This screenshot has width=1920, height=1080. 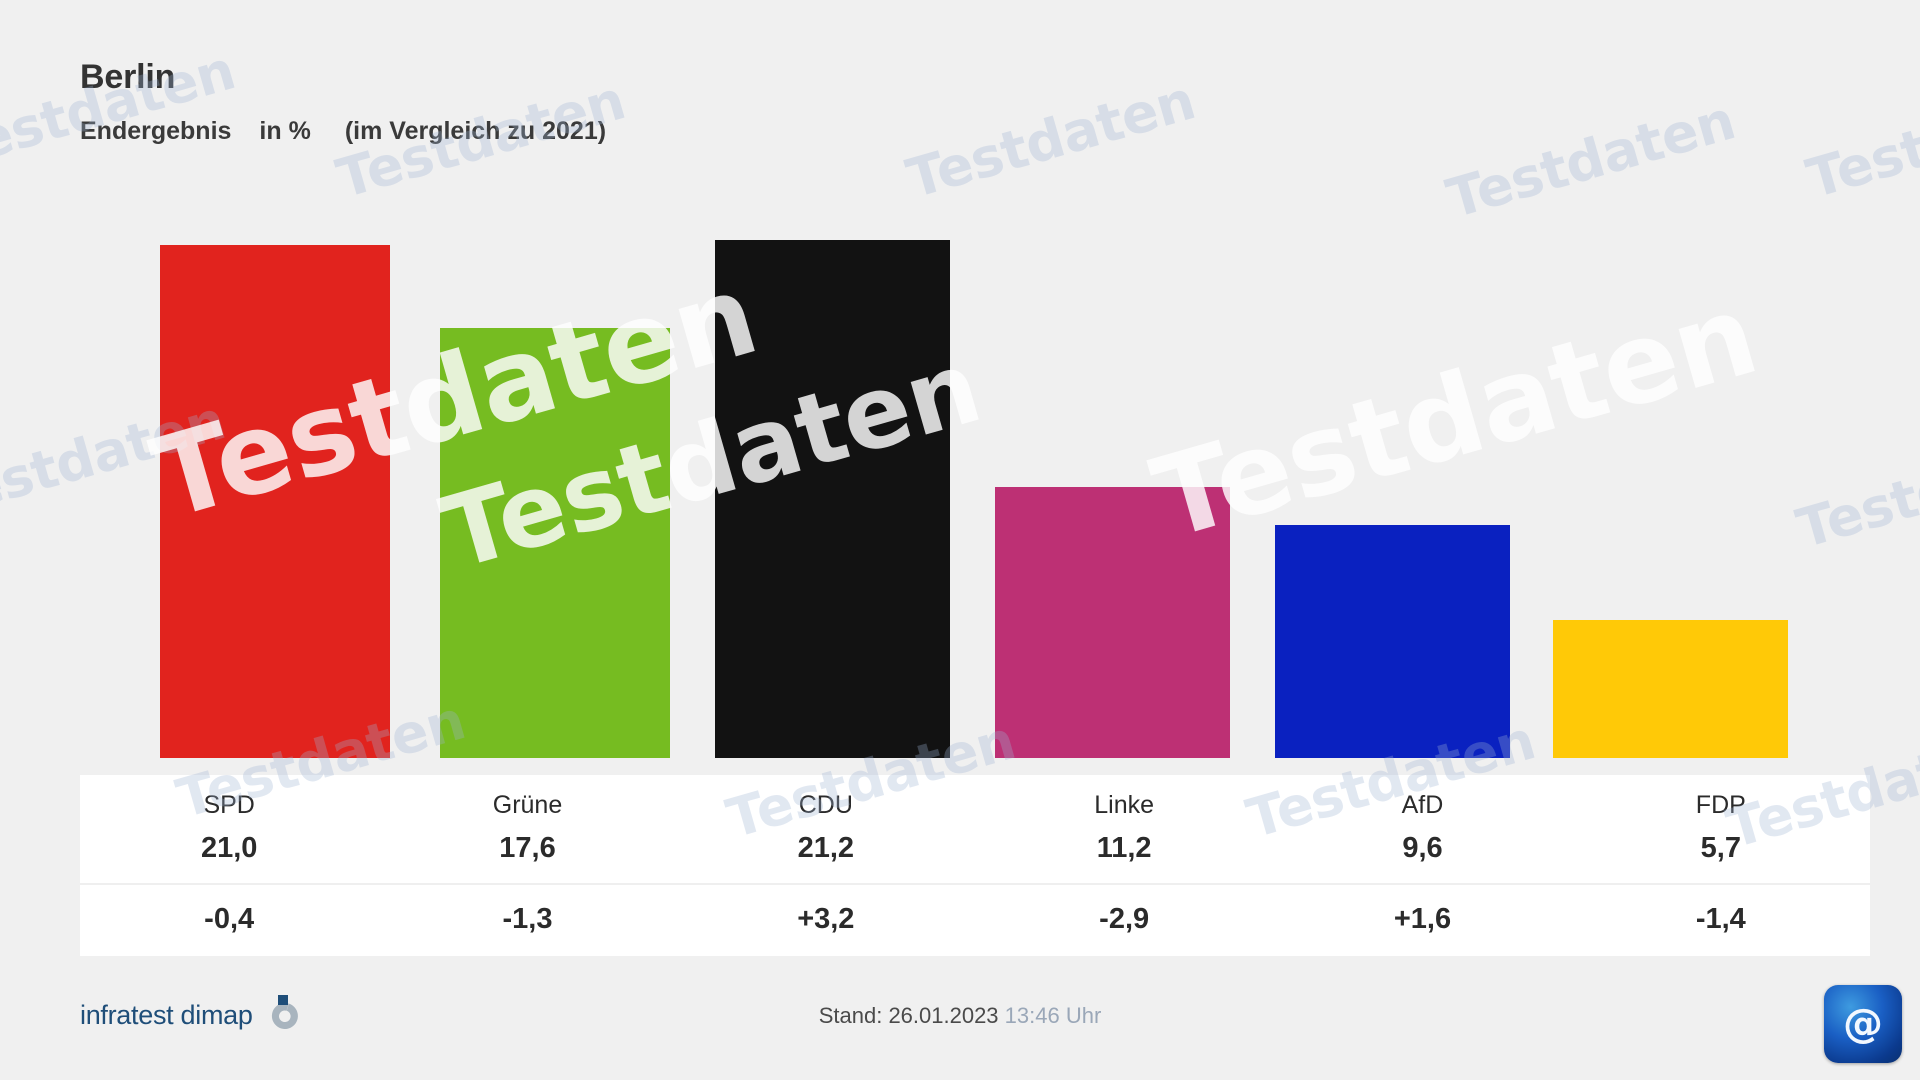 I want to click on party-change-afd: +1,6, so click(x=1422, y=919).